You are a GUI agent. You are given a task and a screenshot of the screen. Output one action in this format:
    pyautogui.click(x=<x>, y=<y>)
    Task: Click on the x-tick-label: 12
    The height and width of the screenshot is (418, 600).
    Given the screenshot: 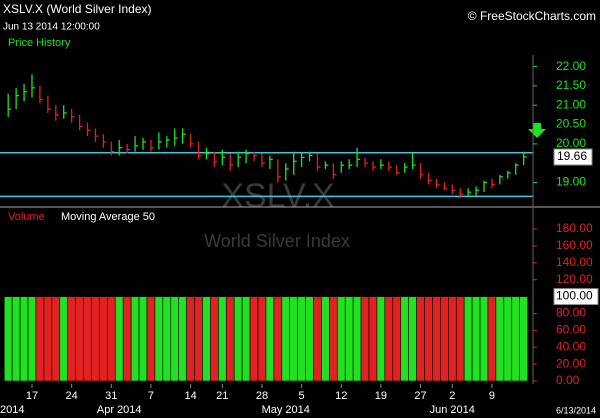 What is the action you would take?
    pyautogui.click(x=341, y=396)
    